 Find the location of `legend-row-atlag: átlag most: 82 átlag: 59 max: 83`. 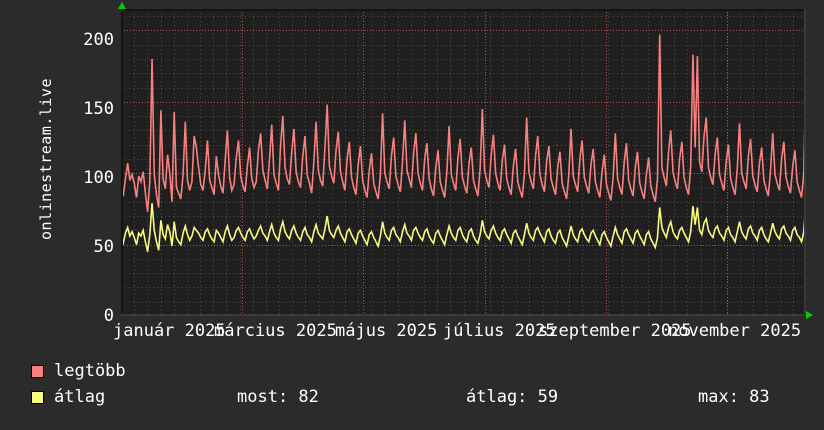

legend-row-atlag: átlag most: 82 átlag: 59 max: 83 is located at coordinates (412, 399).